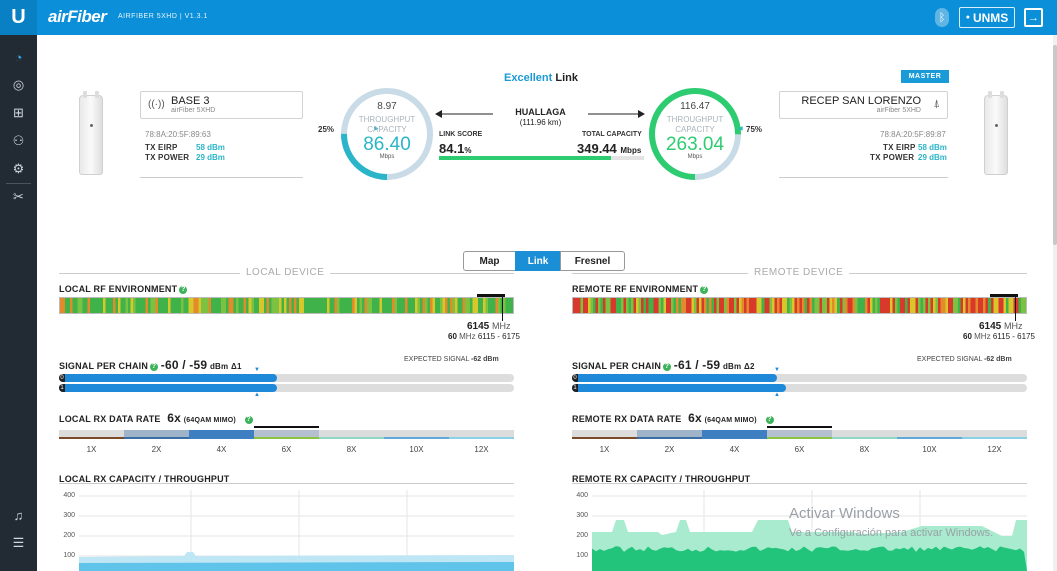 This screenshot has height=571, width=1057. What do you see at coordinates (538, 261) in the screenshot?
I see `tab-link: Link` at bounding box center [538, 261].